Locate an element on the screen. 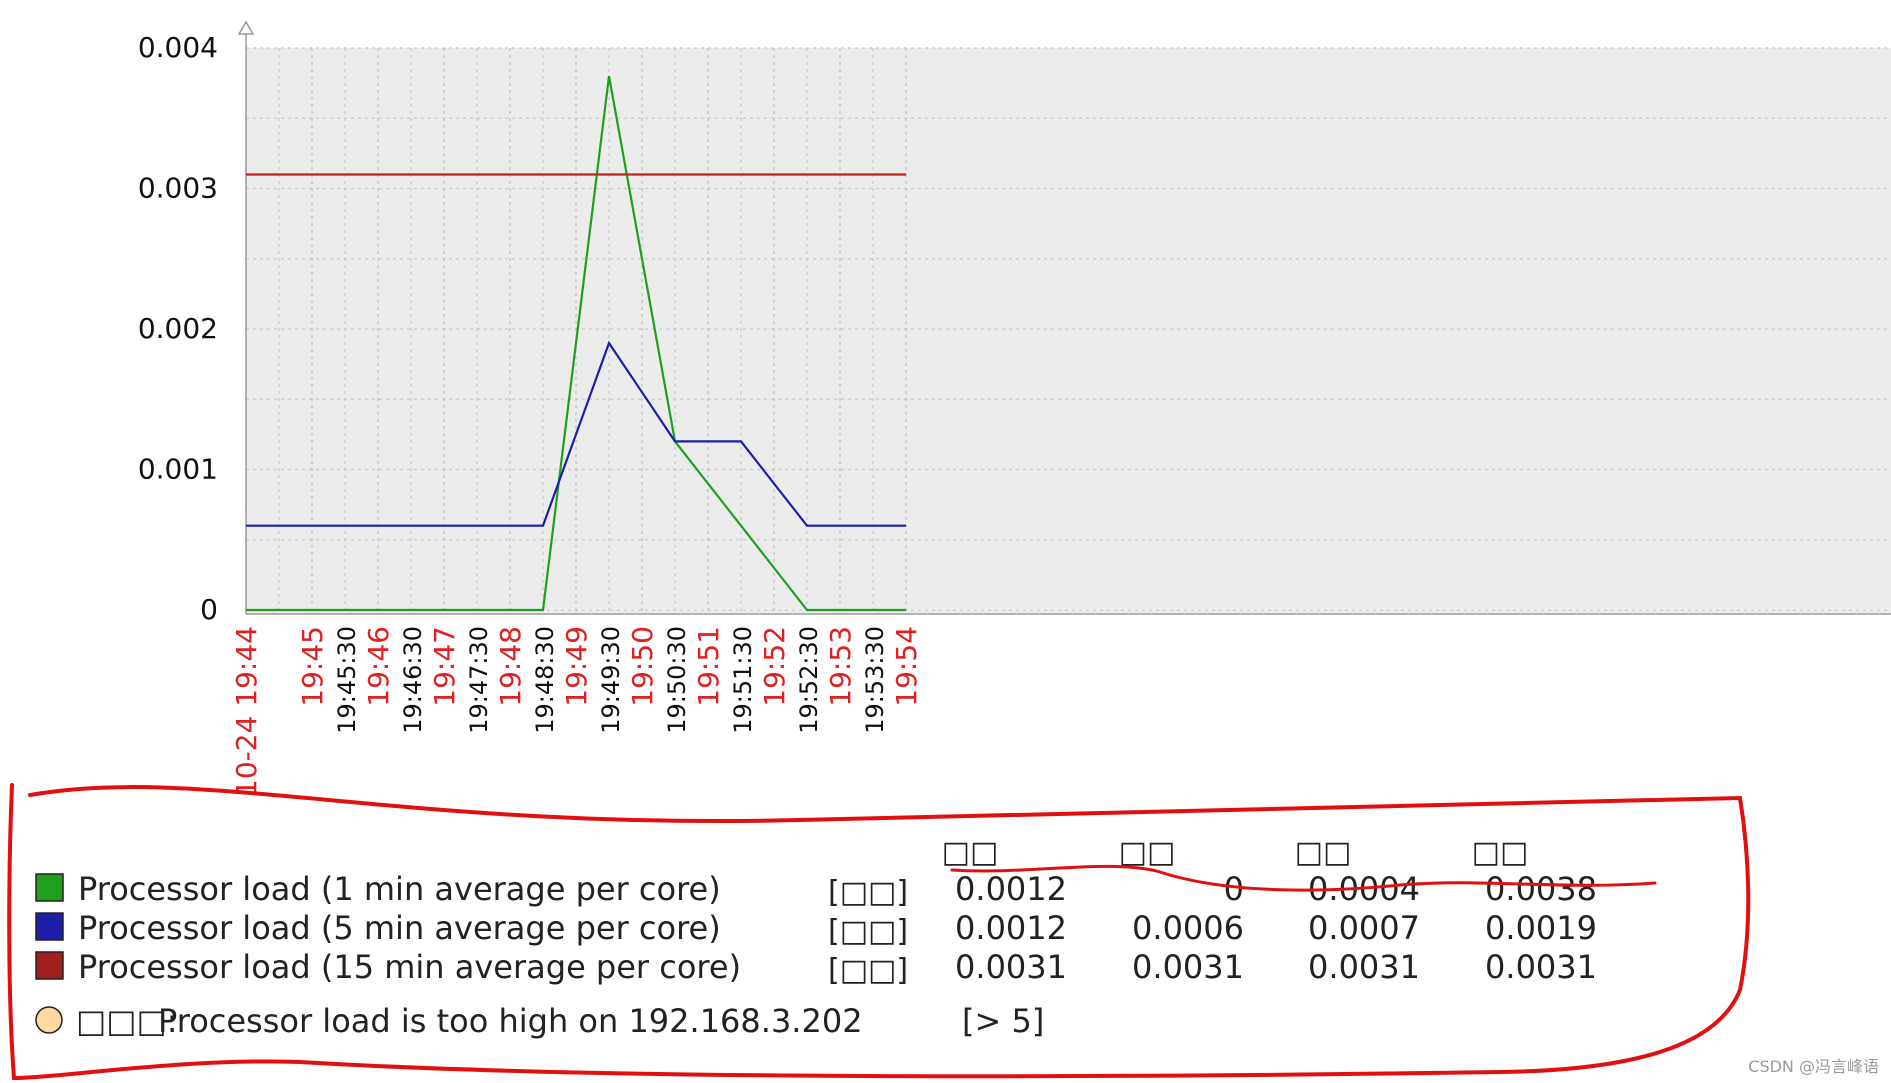 The height and width of the screenshot is (1083, 1891). y-axis: 0 0.001 0.002 0.003 0.004 is located at coordinates (196, 323).